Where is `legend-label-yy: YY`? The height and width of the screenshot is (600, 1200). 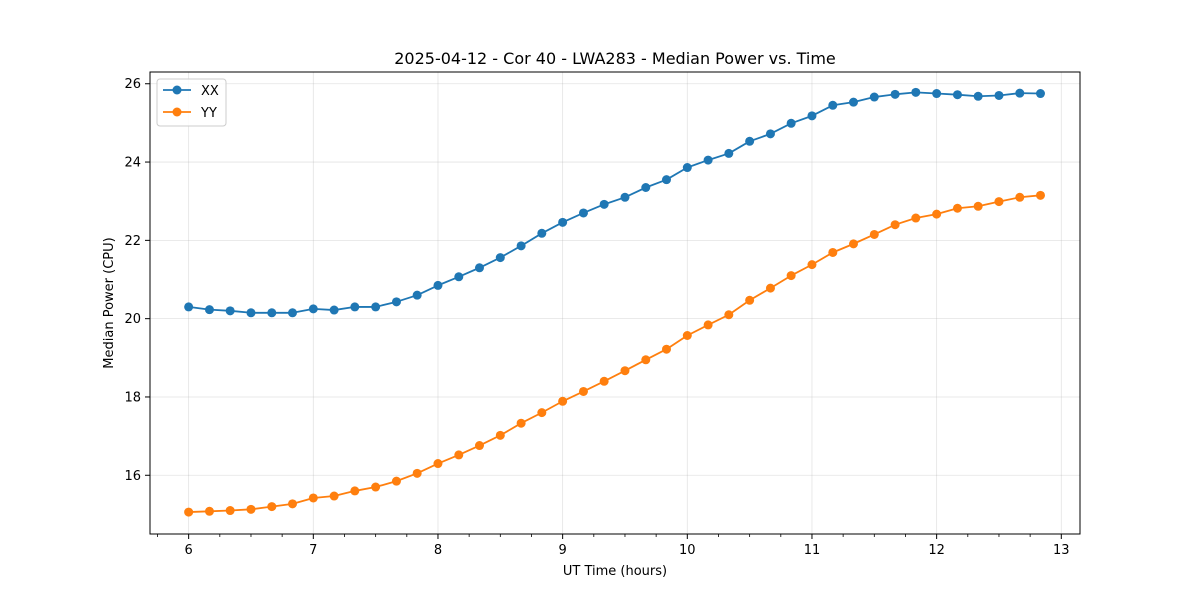 legend-label-yy: YY is located at coordinates (208, 113).